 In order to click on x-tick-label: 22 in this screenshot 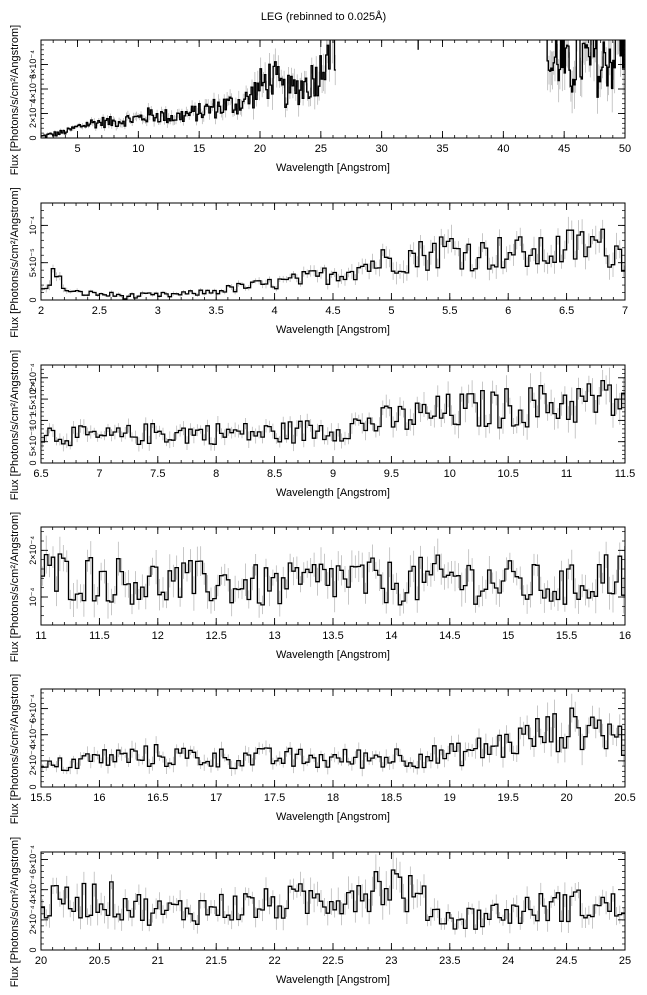, I will do `click(274, 961)`.